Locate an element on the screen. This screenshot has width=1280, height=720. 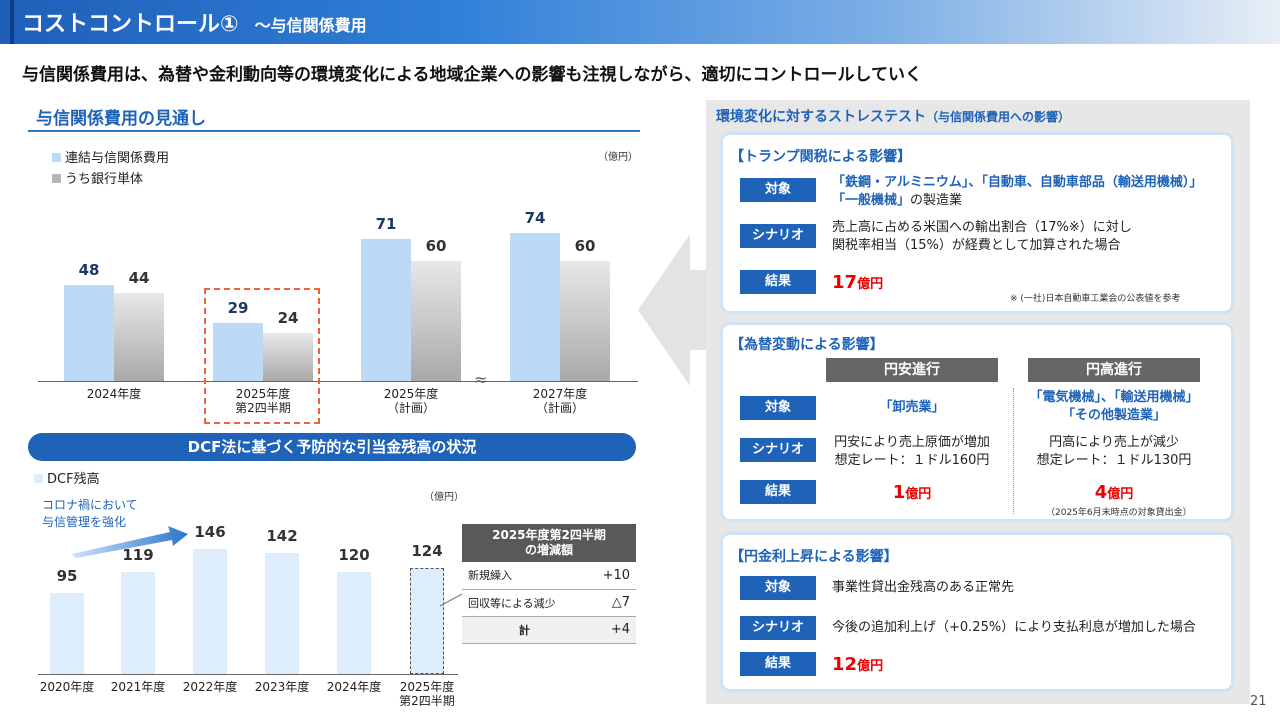
fx-heading: 【為替変動による影響】 is located at coordinates (807, 345).